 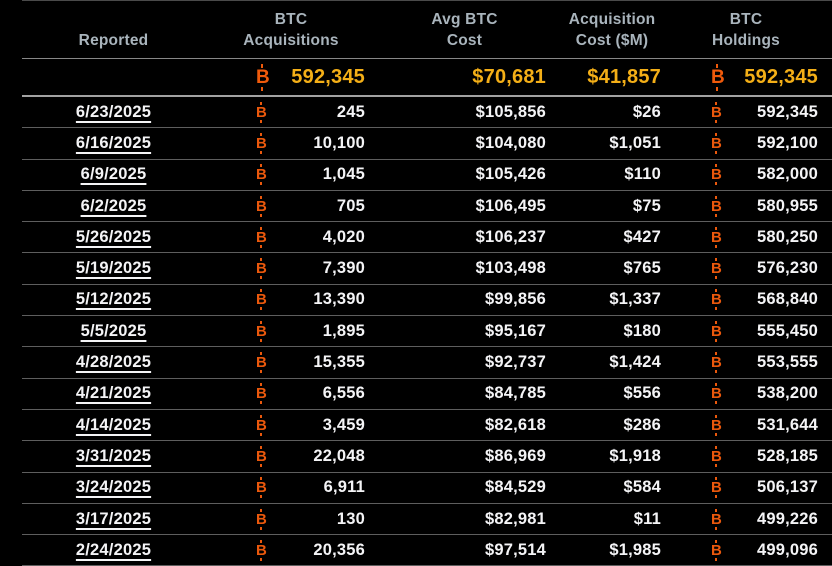 What do you see at coordinates (113, 455) in the screenshot?
I see `reported-date-link: 3/31/2025` at bounding box center [113, 455].